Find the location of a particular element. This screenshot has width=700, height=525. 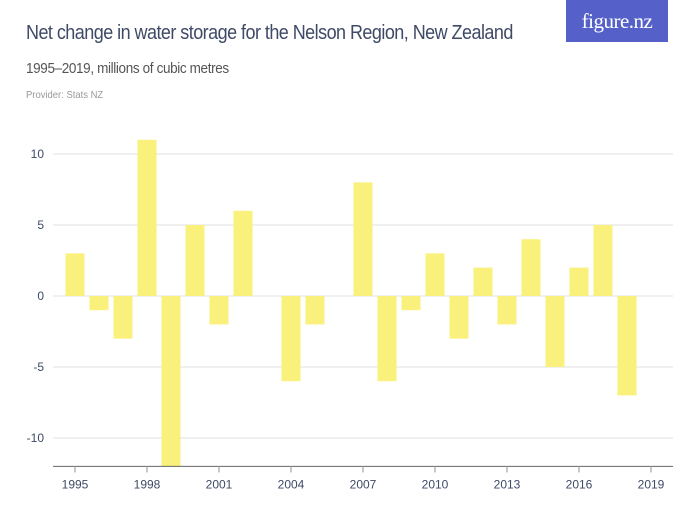

bar-2010 is located at coordinates (435, 274).